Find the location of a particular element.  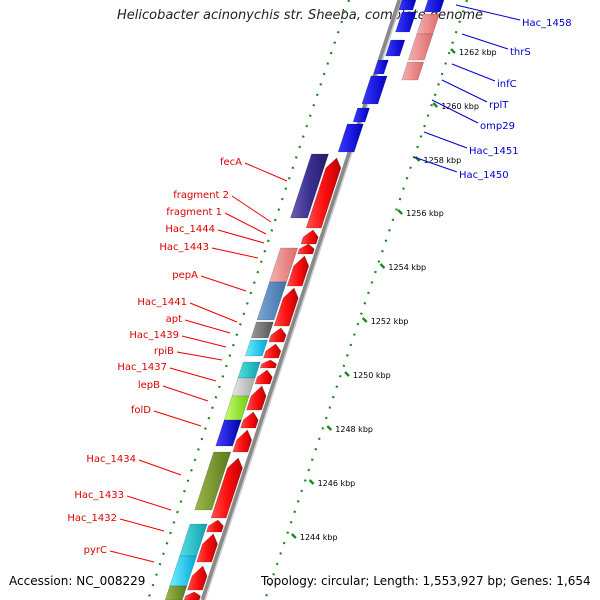

gene-label-right: thrS is located at coordinates (520, 52).